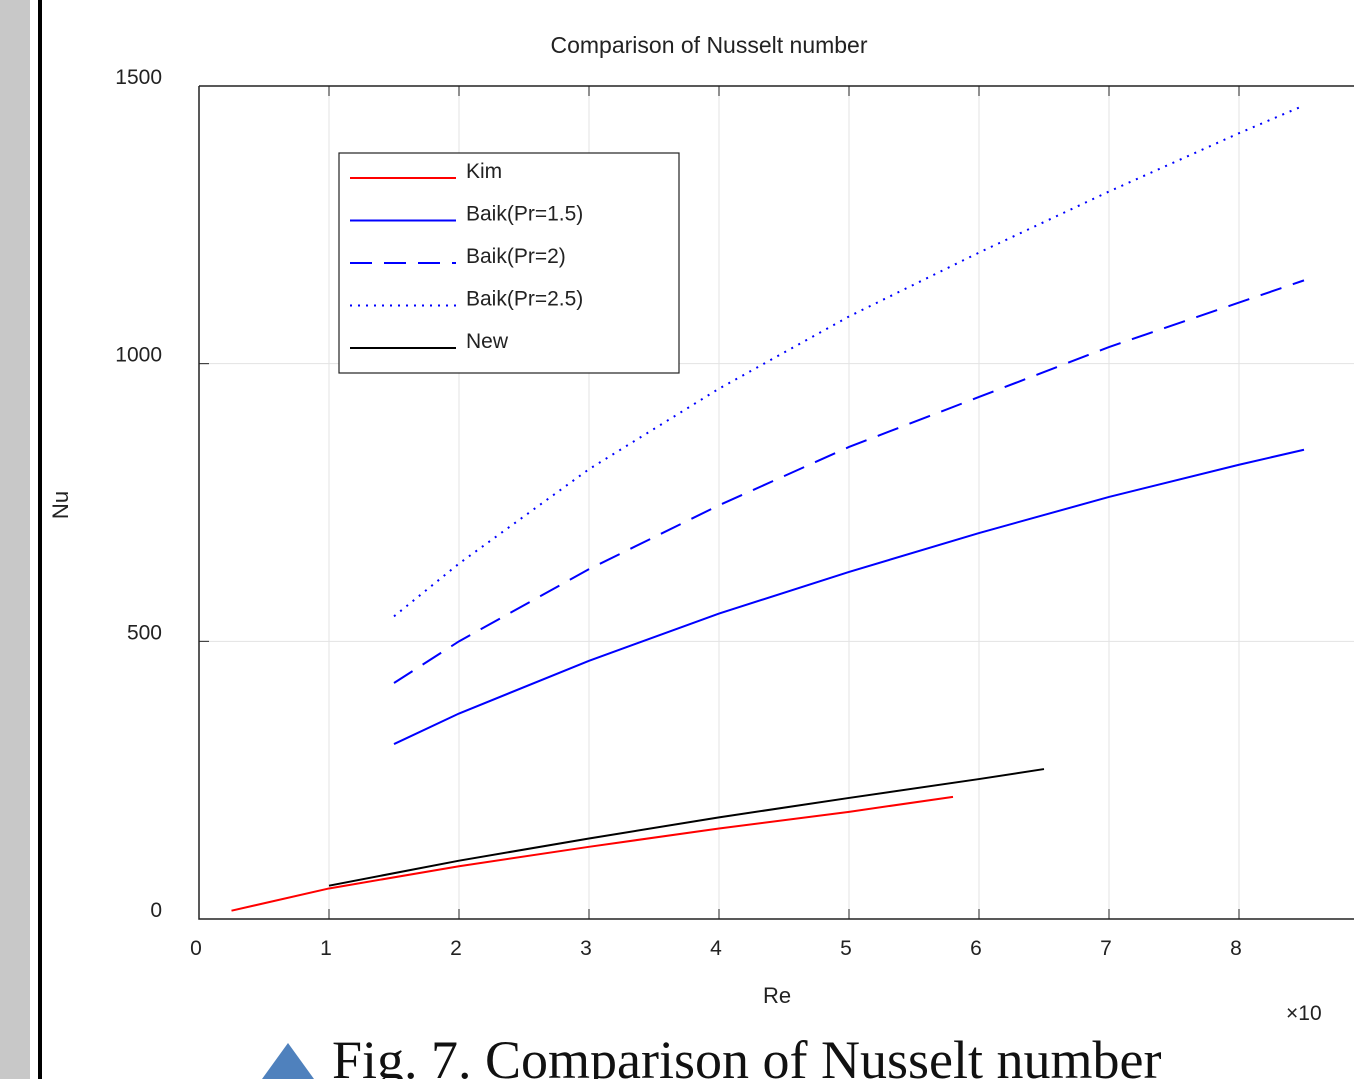  I want to click on x-tick-label: 8, so click(1236, 948).